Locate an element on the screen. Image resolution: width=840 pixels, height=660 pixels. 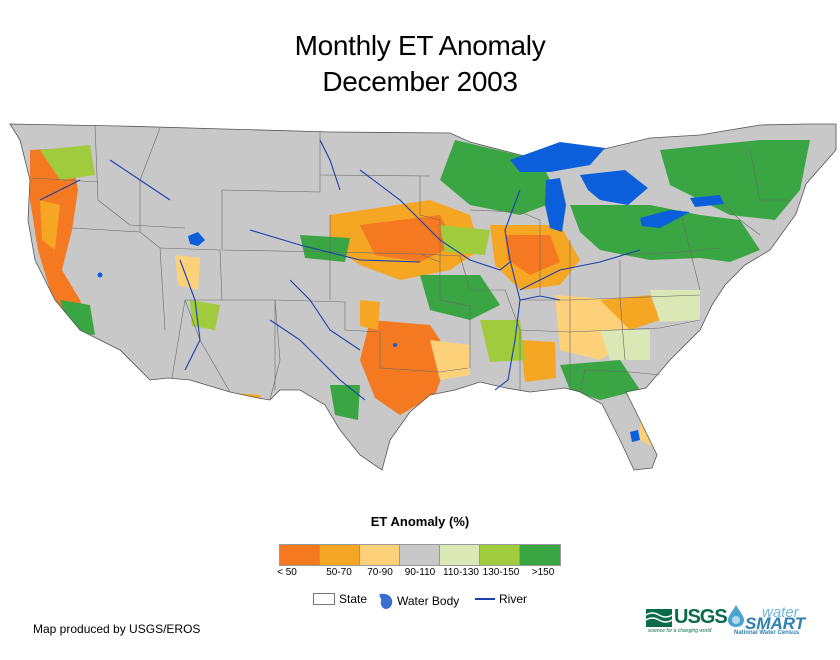
legend-label: 70-90 is located at coordinates (380, 572).